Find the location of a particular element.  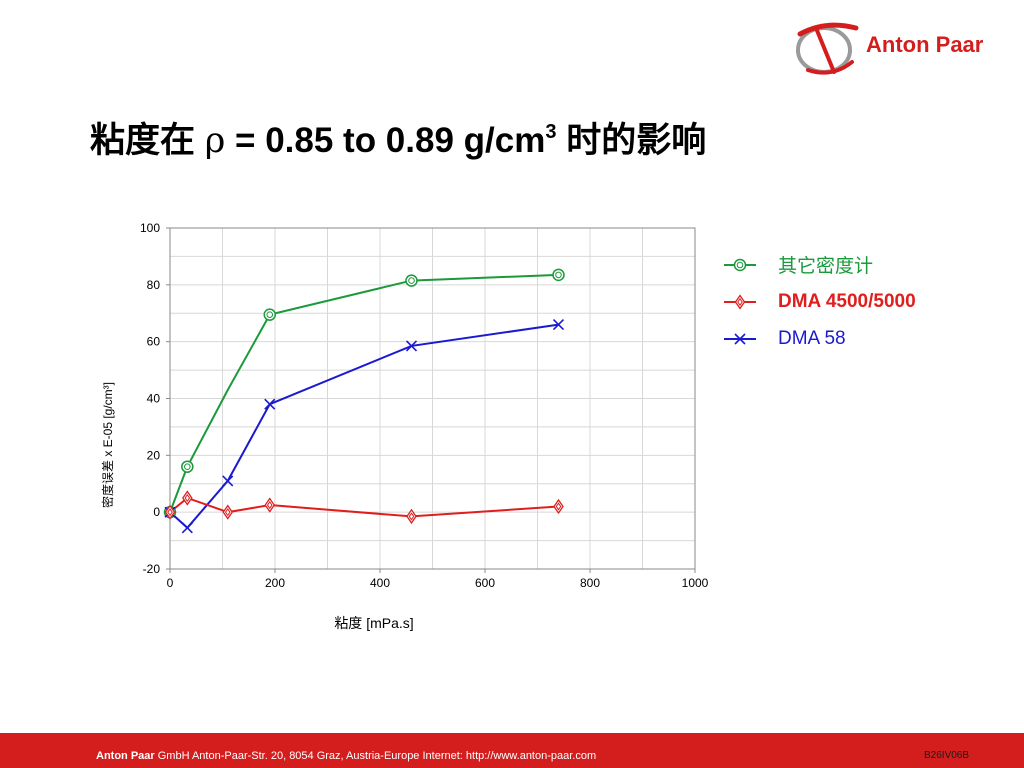

legend-label: 其它密度计 is located at coordinates (826, 266).